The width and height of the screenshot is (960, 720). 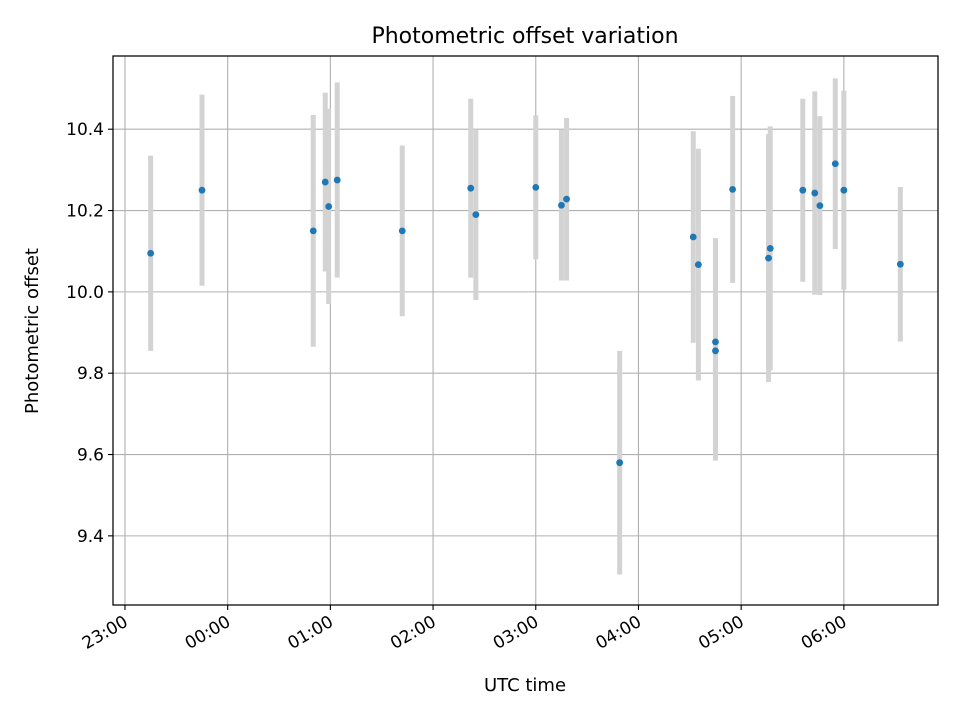 I want to click on y-tick-label: 9.4, so click(x=90, y=537).